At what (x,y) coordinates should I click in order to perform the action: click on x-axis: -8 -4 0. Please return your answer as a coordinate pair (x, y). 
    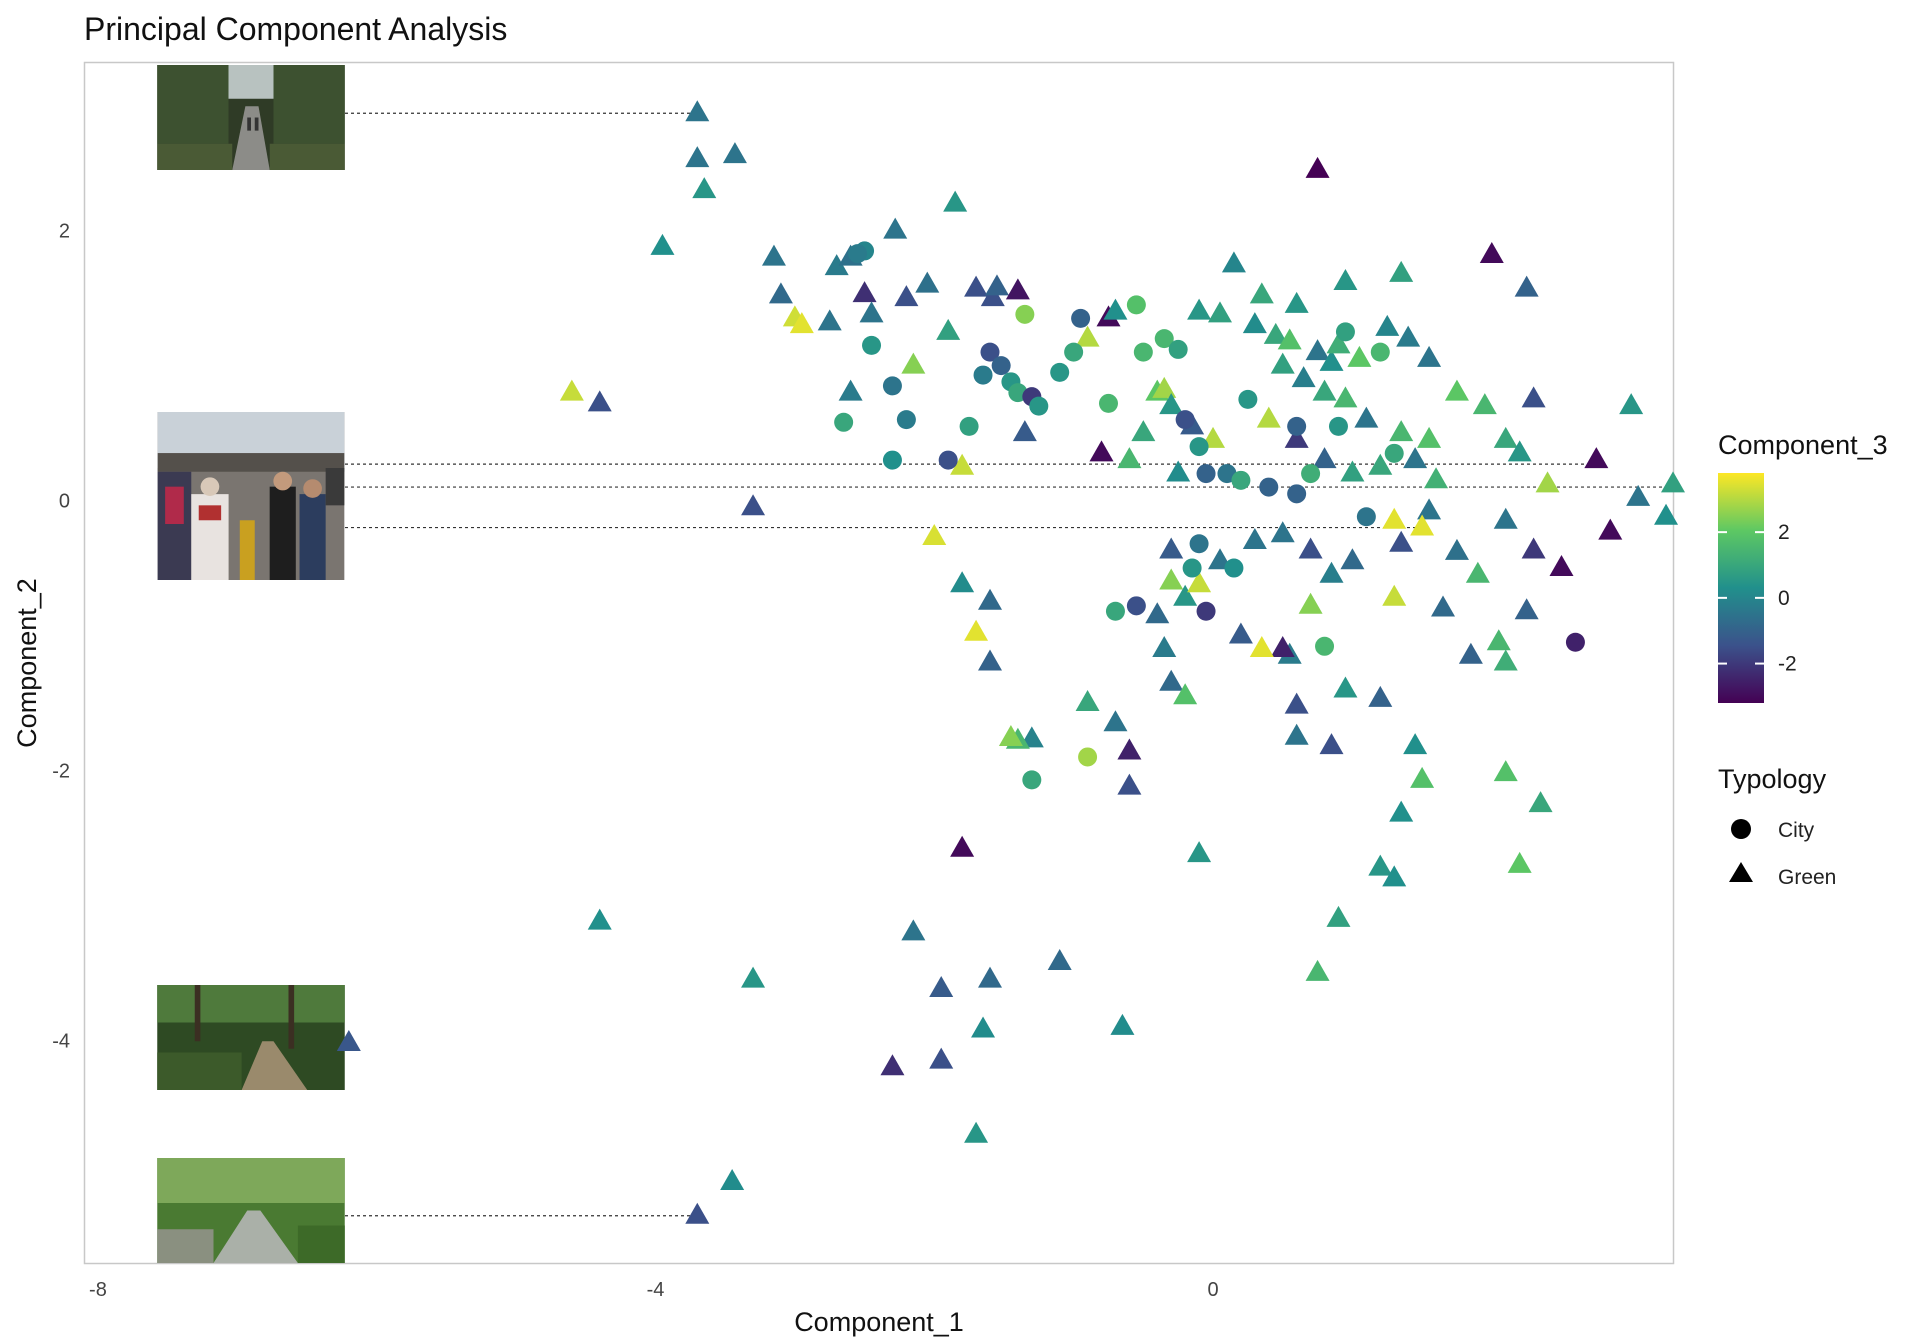
    Looking at the image, I should click on (654, 1290).